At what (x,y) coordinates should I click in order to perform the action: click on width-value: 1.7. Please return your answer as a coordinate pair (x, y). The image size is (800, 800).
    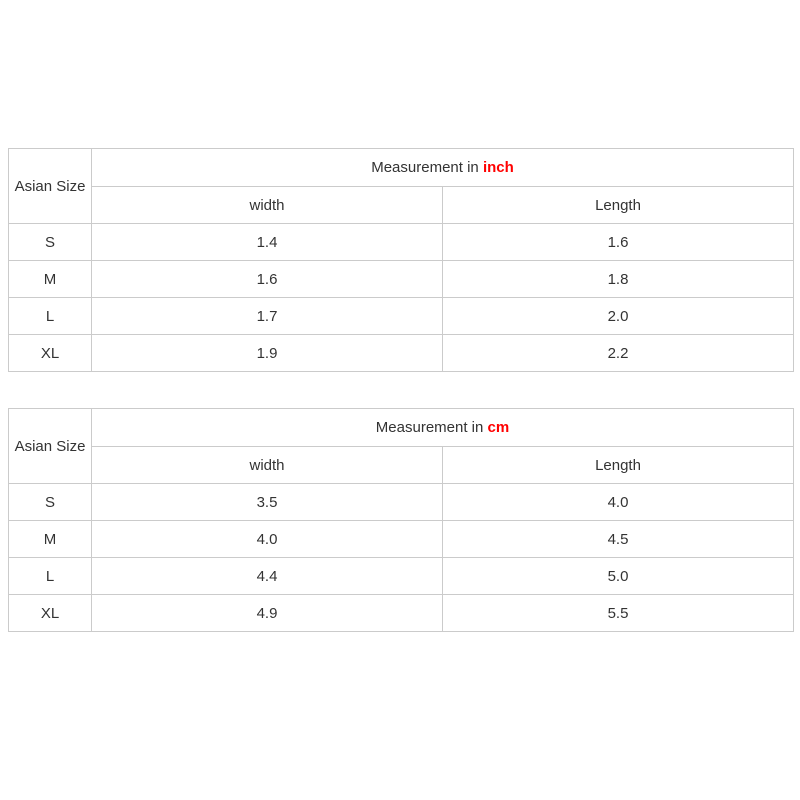
    Looking at the image, I should click on (267, 316).